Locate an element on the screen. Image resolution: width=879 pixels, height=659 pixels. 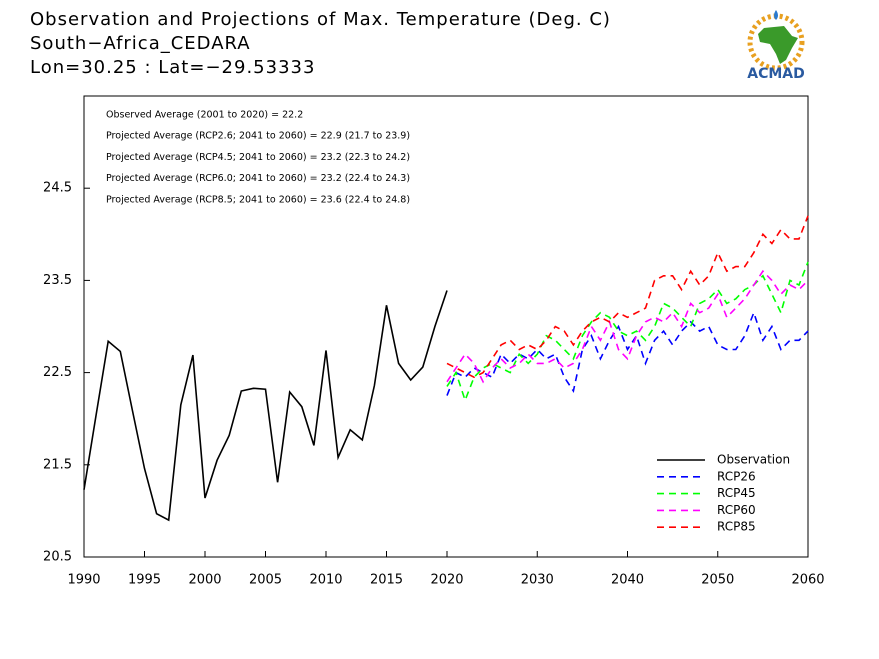
legend-label: Observation is located at coordinates (753, 460).